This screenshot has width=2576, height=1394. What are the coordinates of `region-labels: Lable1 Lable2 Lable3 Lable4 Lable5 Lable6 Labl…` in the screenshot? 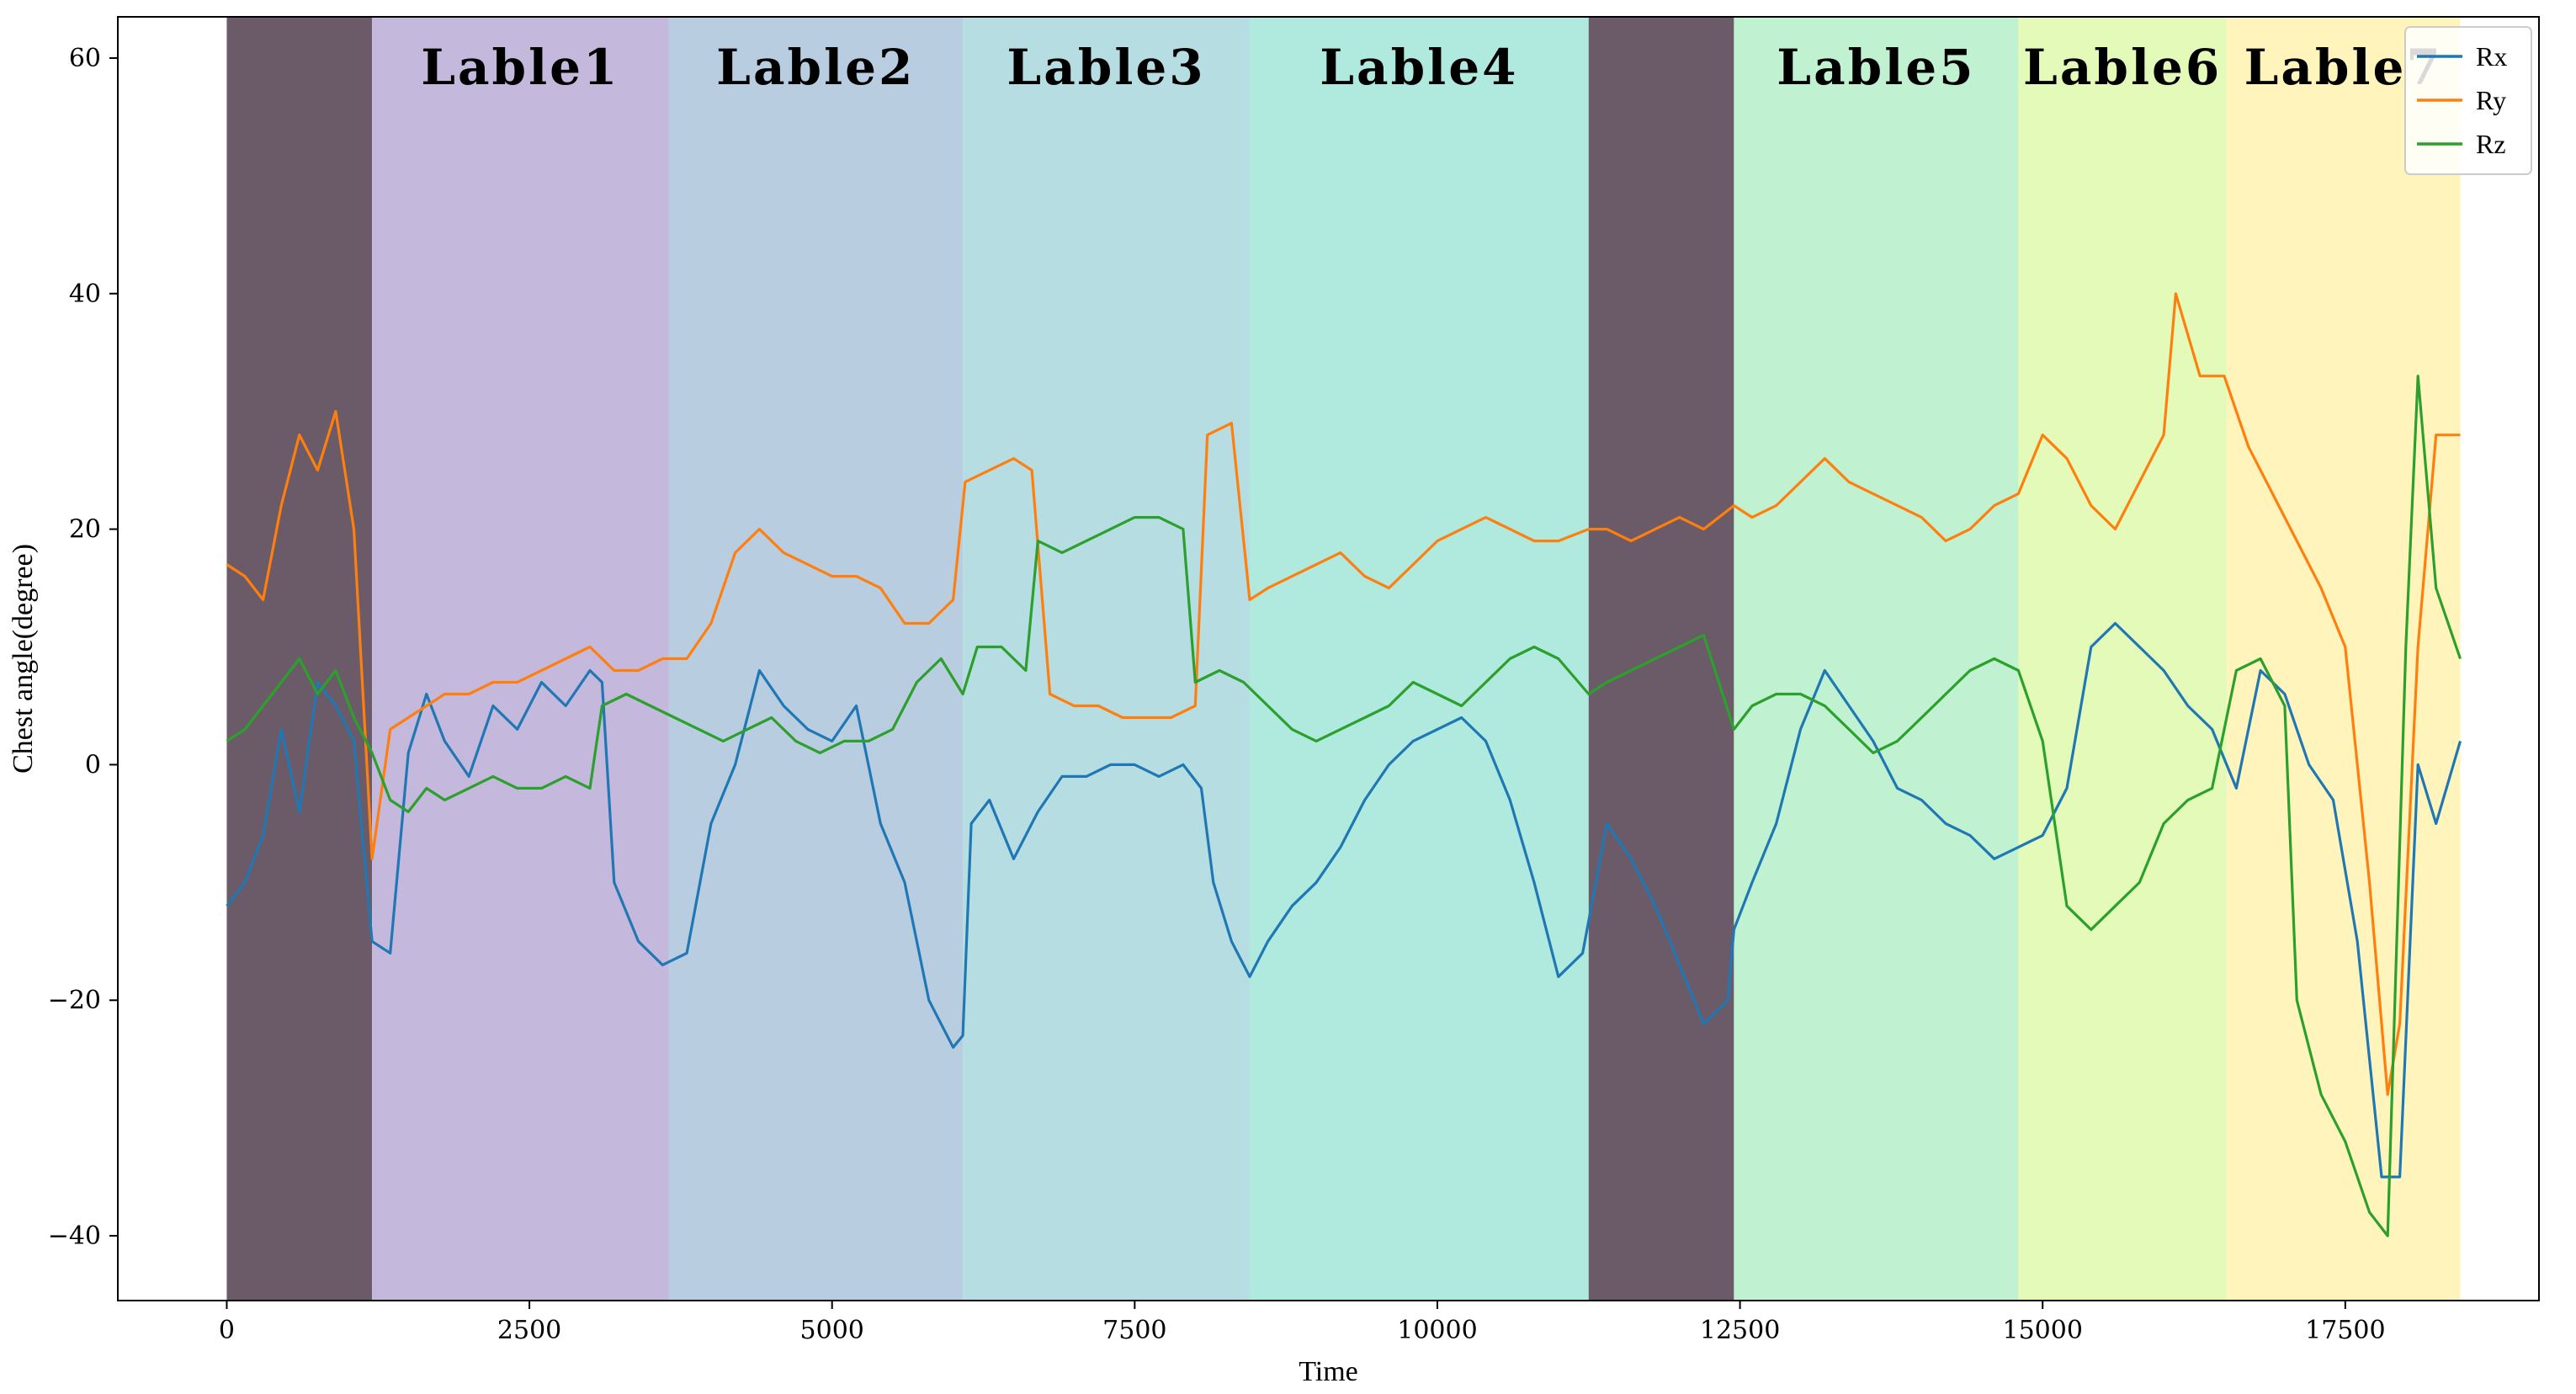 It's located at (1431, 67).